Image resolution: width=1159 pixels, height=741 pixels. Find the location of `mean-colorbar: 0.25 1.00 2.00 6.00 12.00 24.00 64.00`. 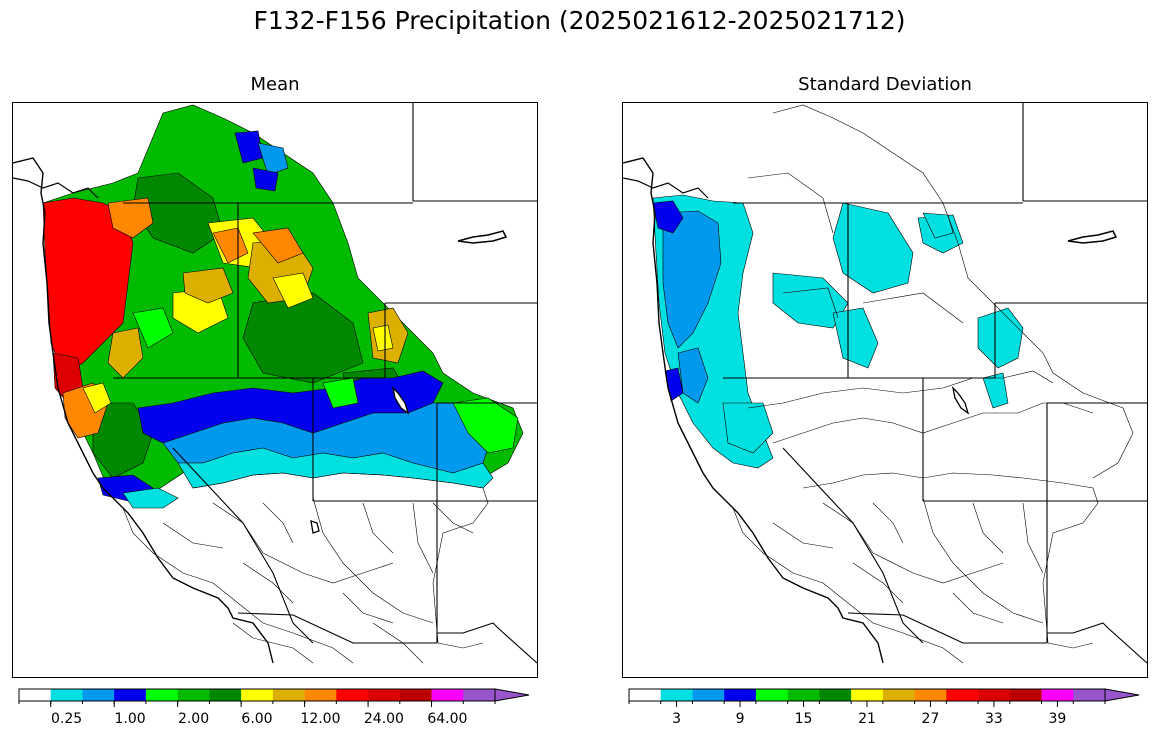

mean-colorbar: 0.25 1.00 2.00 6.00 12.00 24.00 64.00 is located at coordinates (274, 708).